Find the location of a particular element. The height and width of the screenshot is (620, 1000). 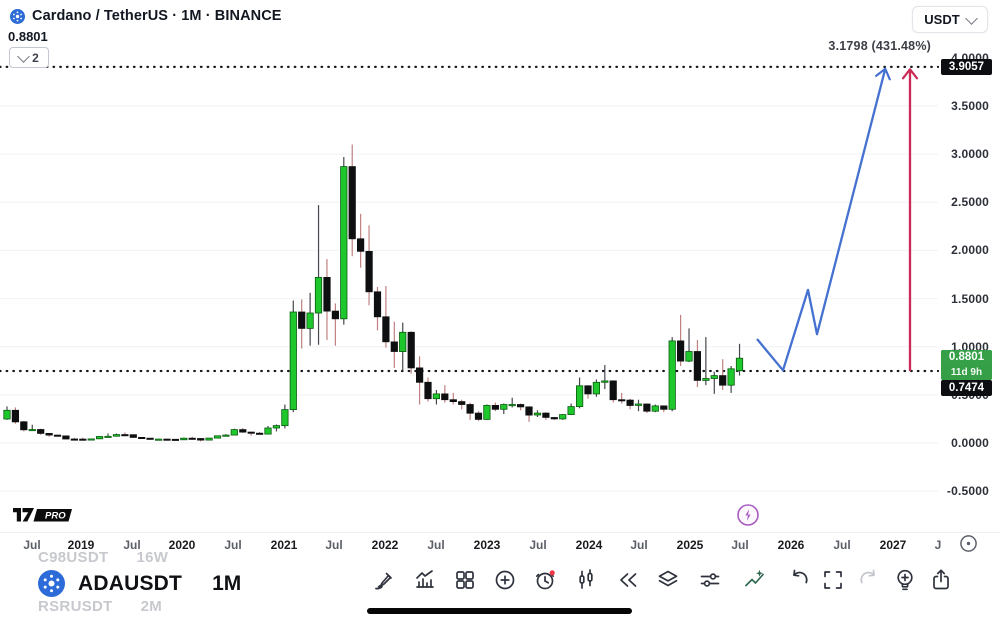

grid-icon is located at coordinates (465, 579).